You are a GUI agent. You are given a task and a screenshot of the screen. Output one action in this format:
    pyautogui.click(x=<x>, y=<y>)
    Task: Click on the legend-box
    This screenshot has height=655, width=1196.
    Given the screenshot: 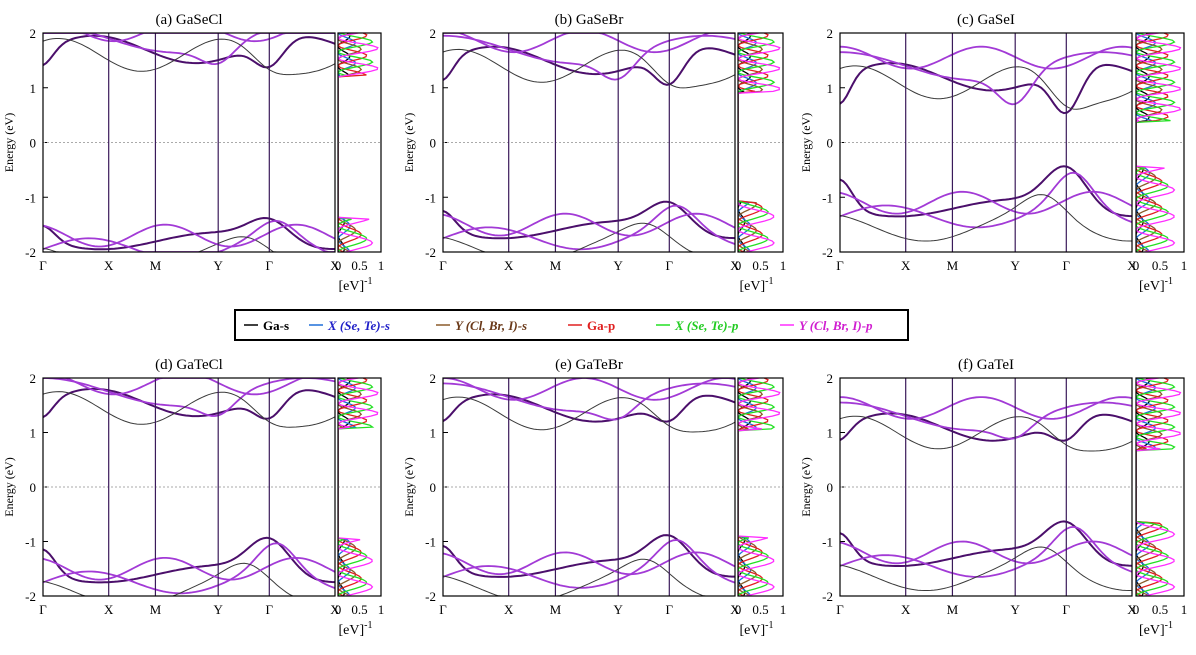 What is the action you would take?
    pyautogui.click(x=571, y=325)
    